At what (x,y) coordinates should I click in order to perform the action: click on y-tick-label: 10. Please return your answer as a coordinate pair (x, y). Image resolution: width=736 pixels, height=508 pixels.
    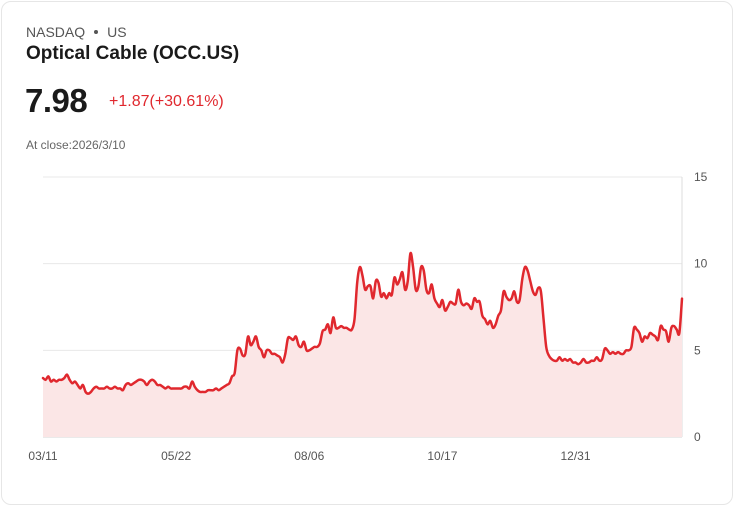
    Looking at the image, I should click on (701, 264).